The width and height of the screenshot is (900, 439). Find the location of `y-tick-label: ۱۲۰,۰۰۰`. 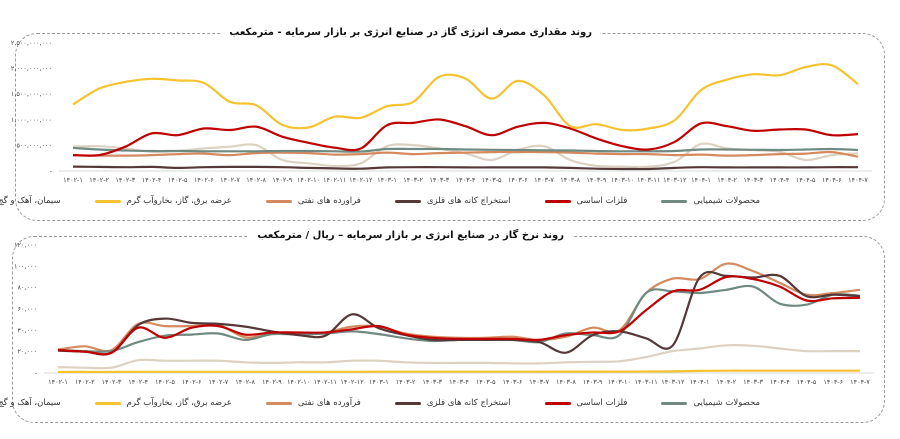

y-tick-label: ۱۲۰,۰۰۰ is located at coordinates (25, 245).